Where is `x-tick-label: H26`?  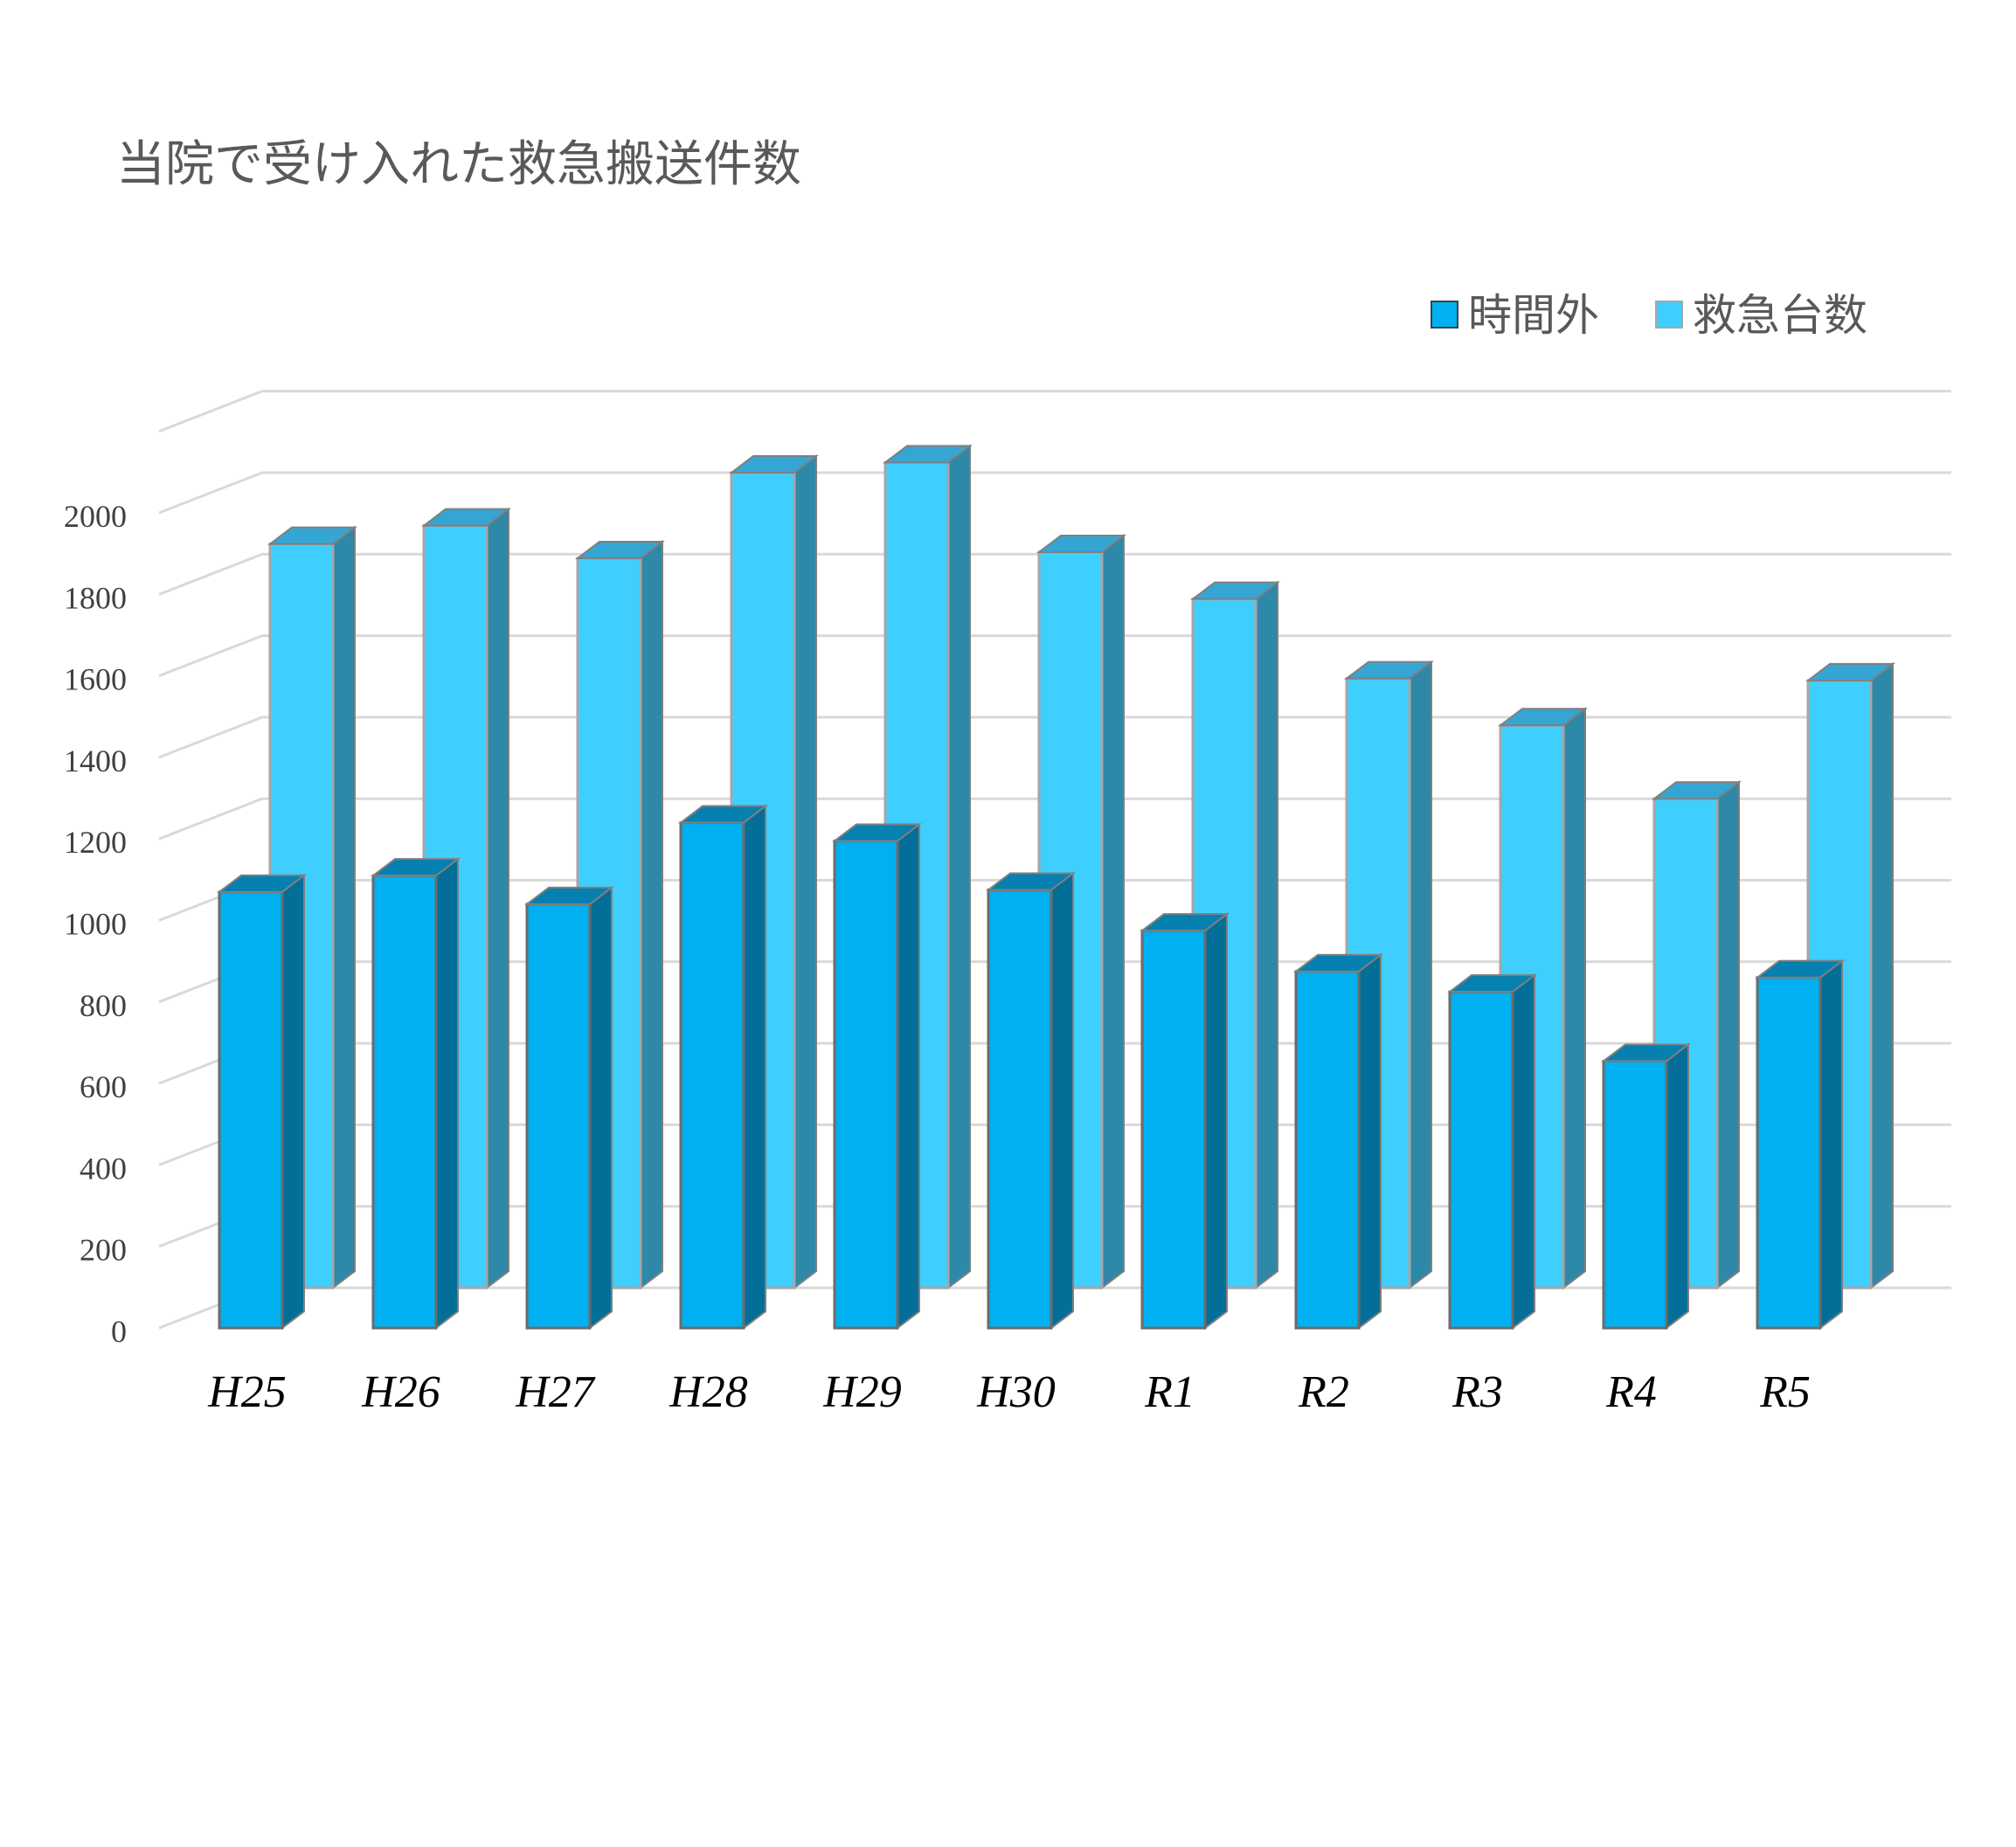
x-tick-label: H26 is located at coordinates (401, 1392).